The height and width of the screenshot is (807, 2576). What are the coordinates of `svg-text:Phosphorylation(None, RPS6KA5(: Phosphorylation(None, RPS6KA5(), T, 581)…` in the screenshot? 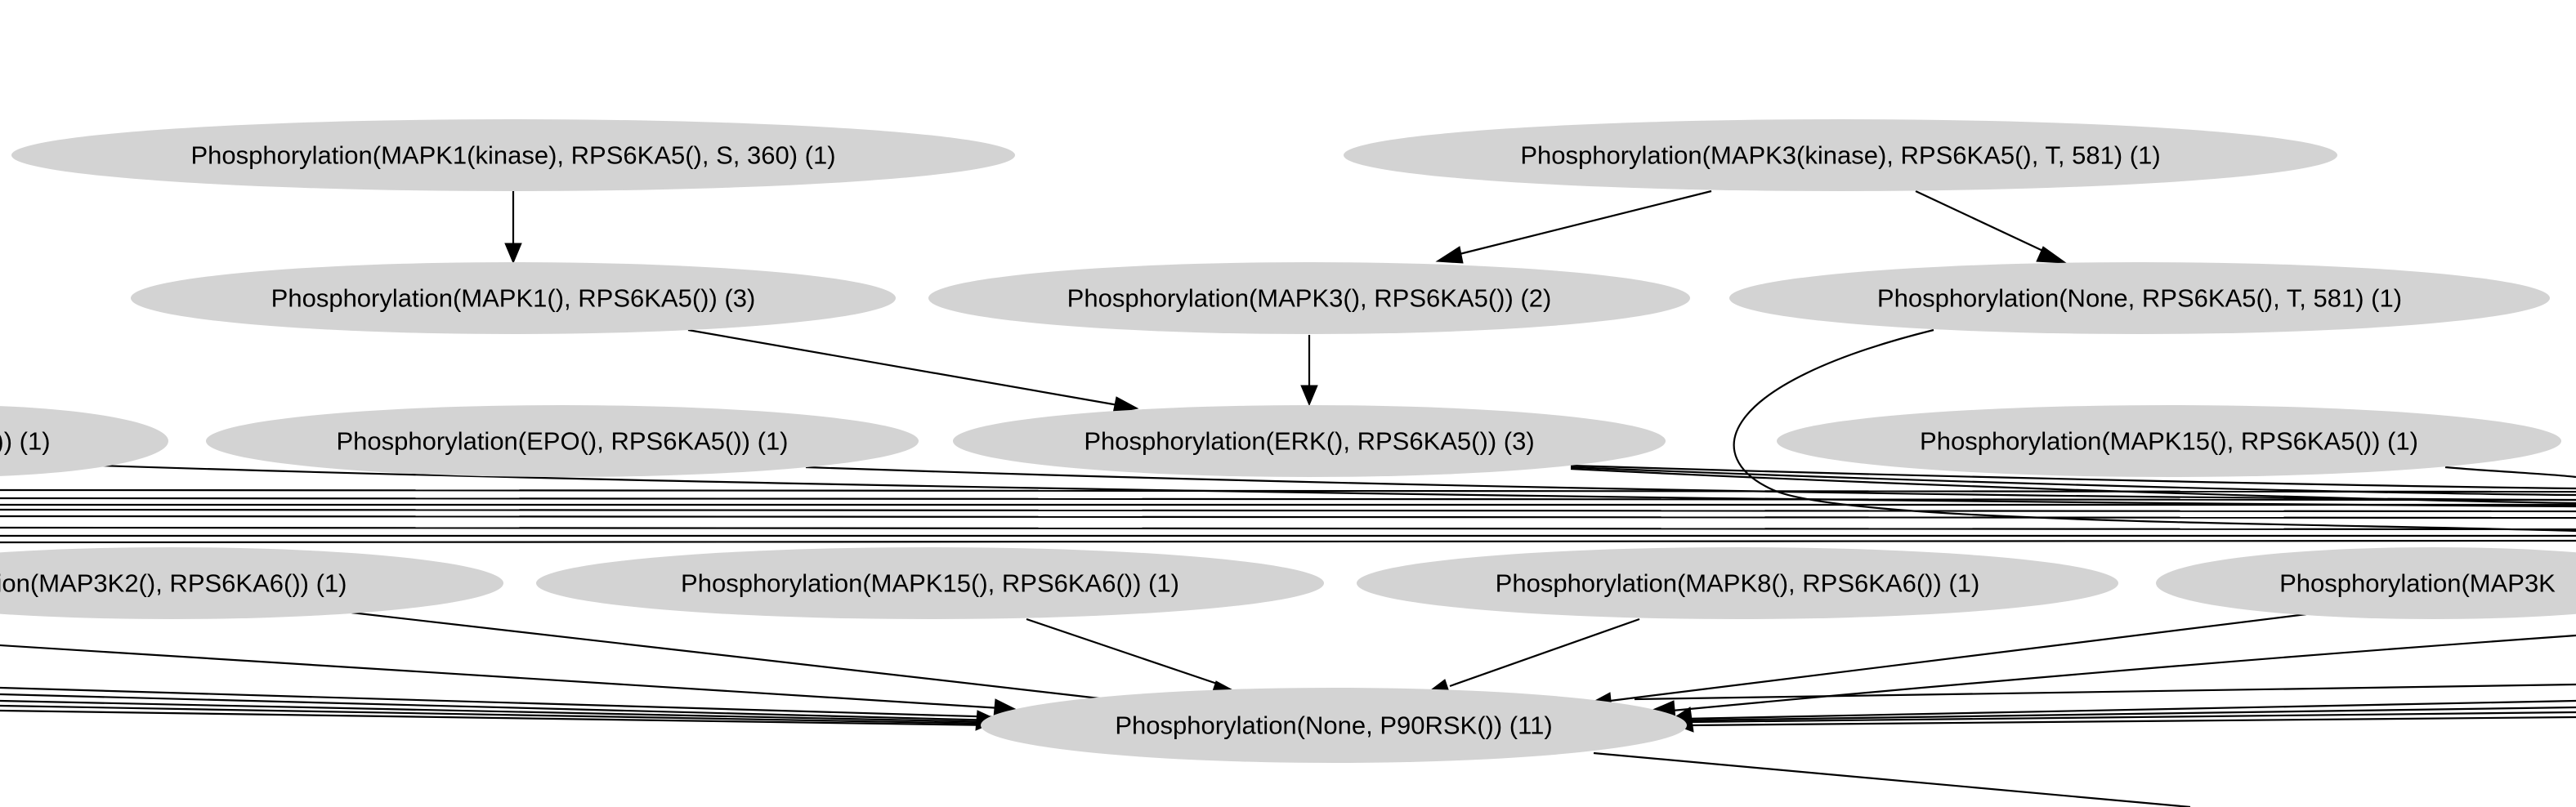 It's located at (2139, 298).